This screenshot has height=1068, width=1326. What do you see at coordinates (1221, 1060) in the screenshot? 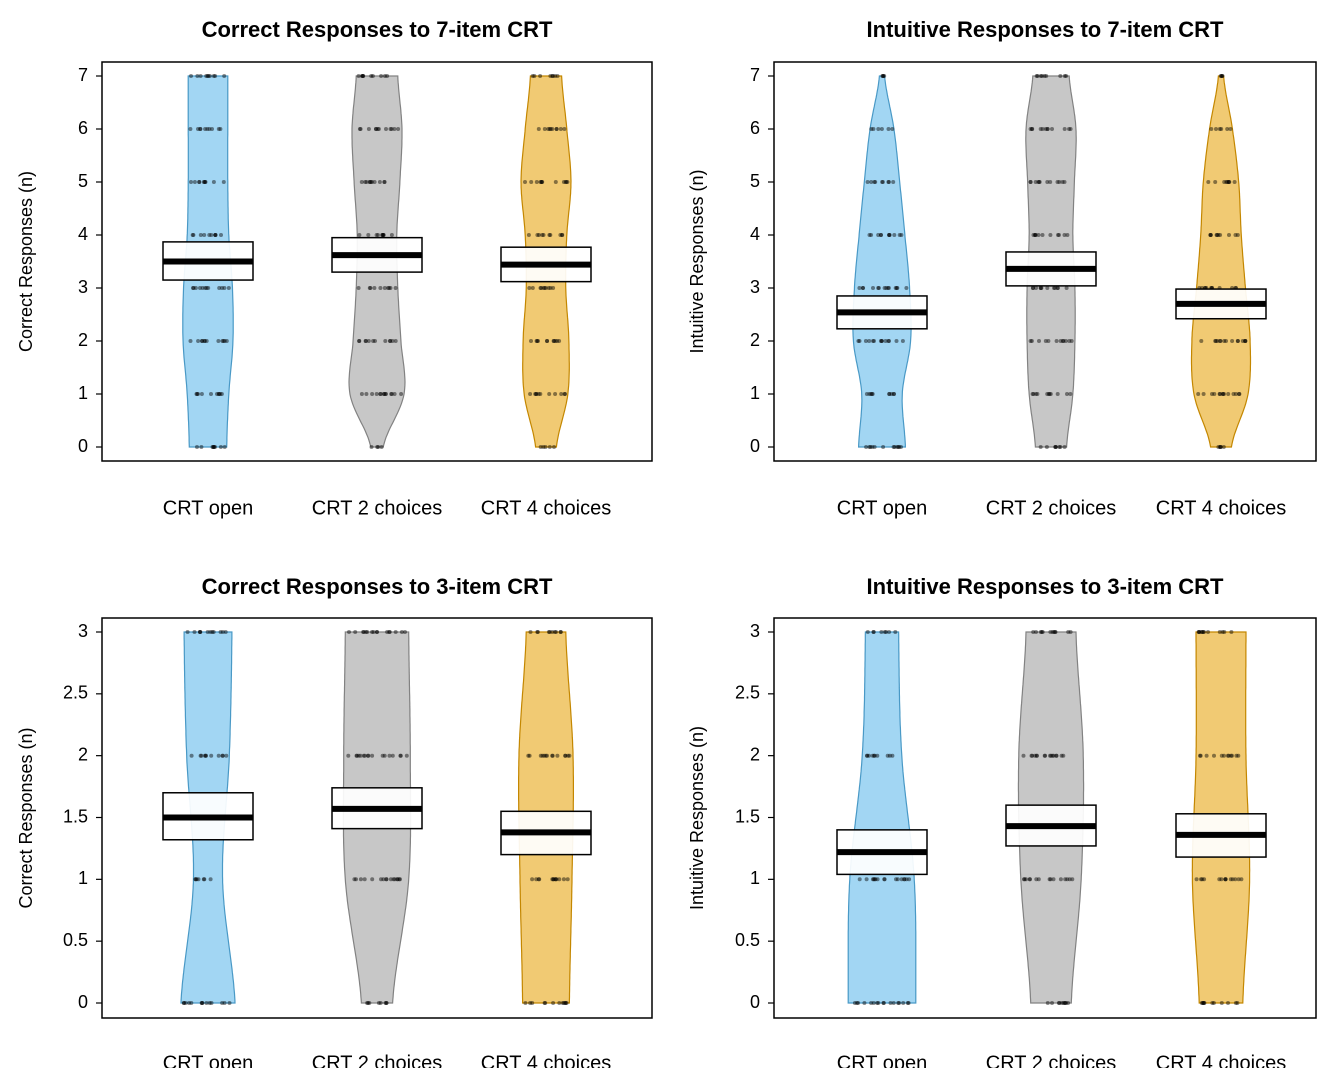
I see `x-category-label: CRT 4 choices` at bounding box center [1221, 1060].